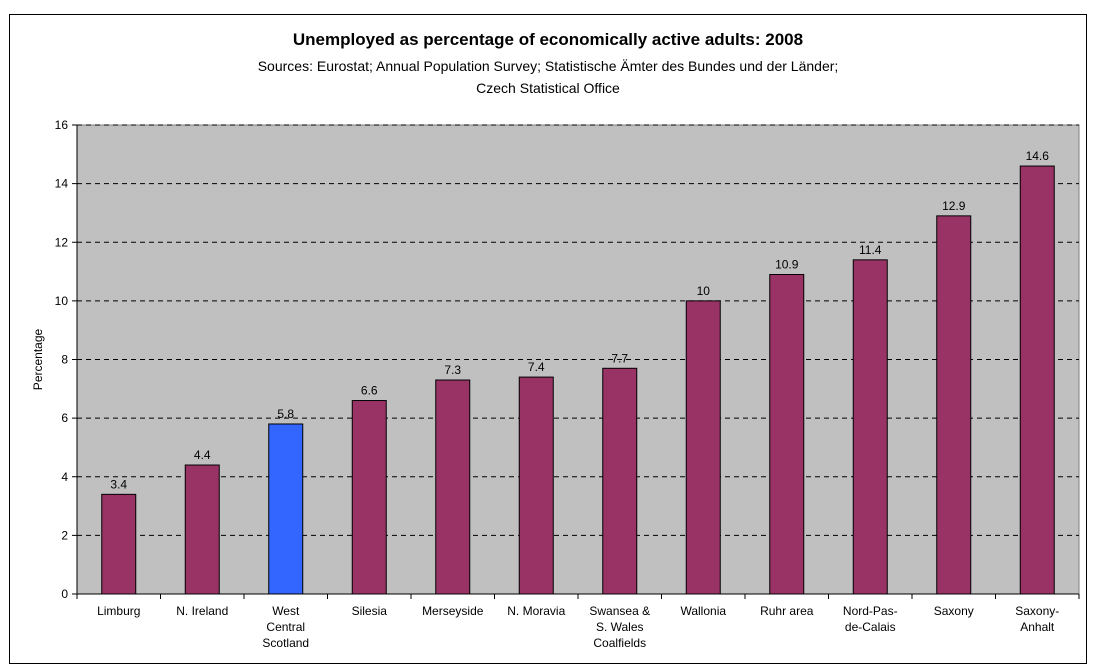 This screenshot has height=672, width=1096. I want to click on category-label-line: S. Wales, so click(620, 627).